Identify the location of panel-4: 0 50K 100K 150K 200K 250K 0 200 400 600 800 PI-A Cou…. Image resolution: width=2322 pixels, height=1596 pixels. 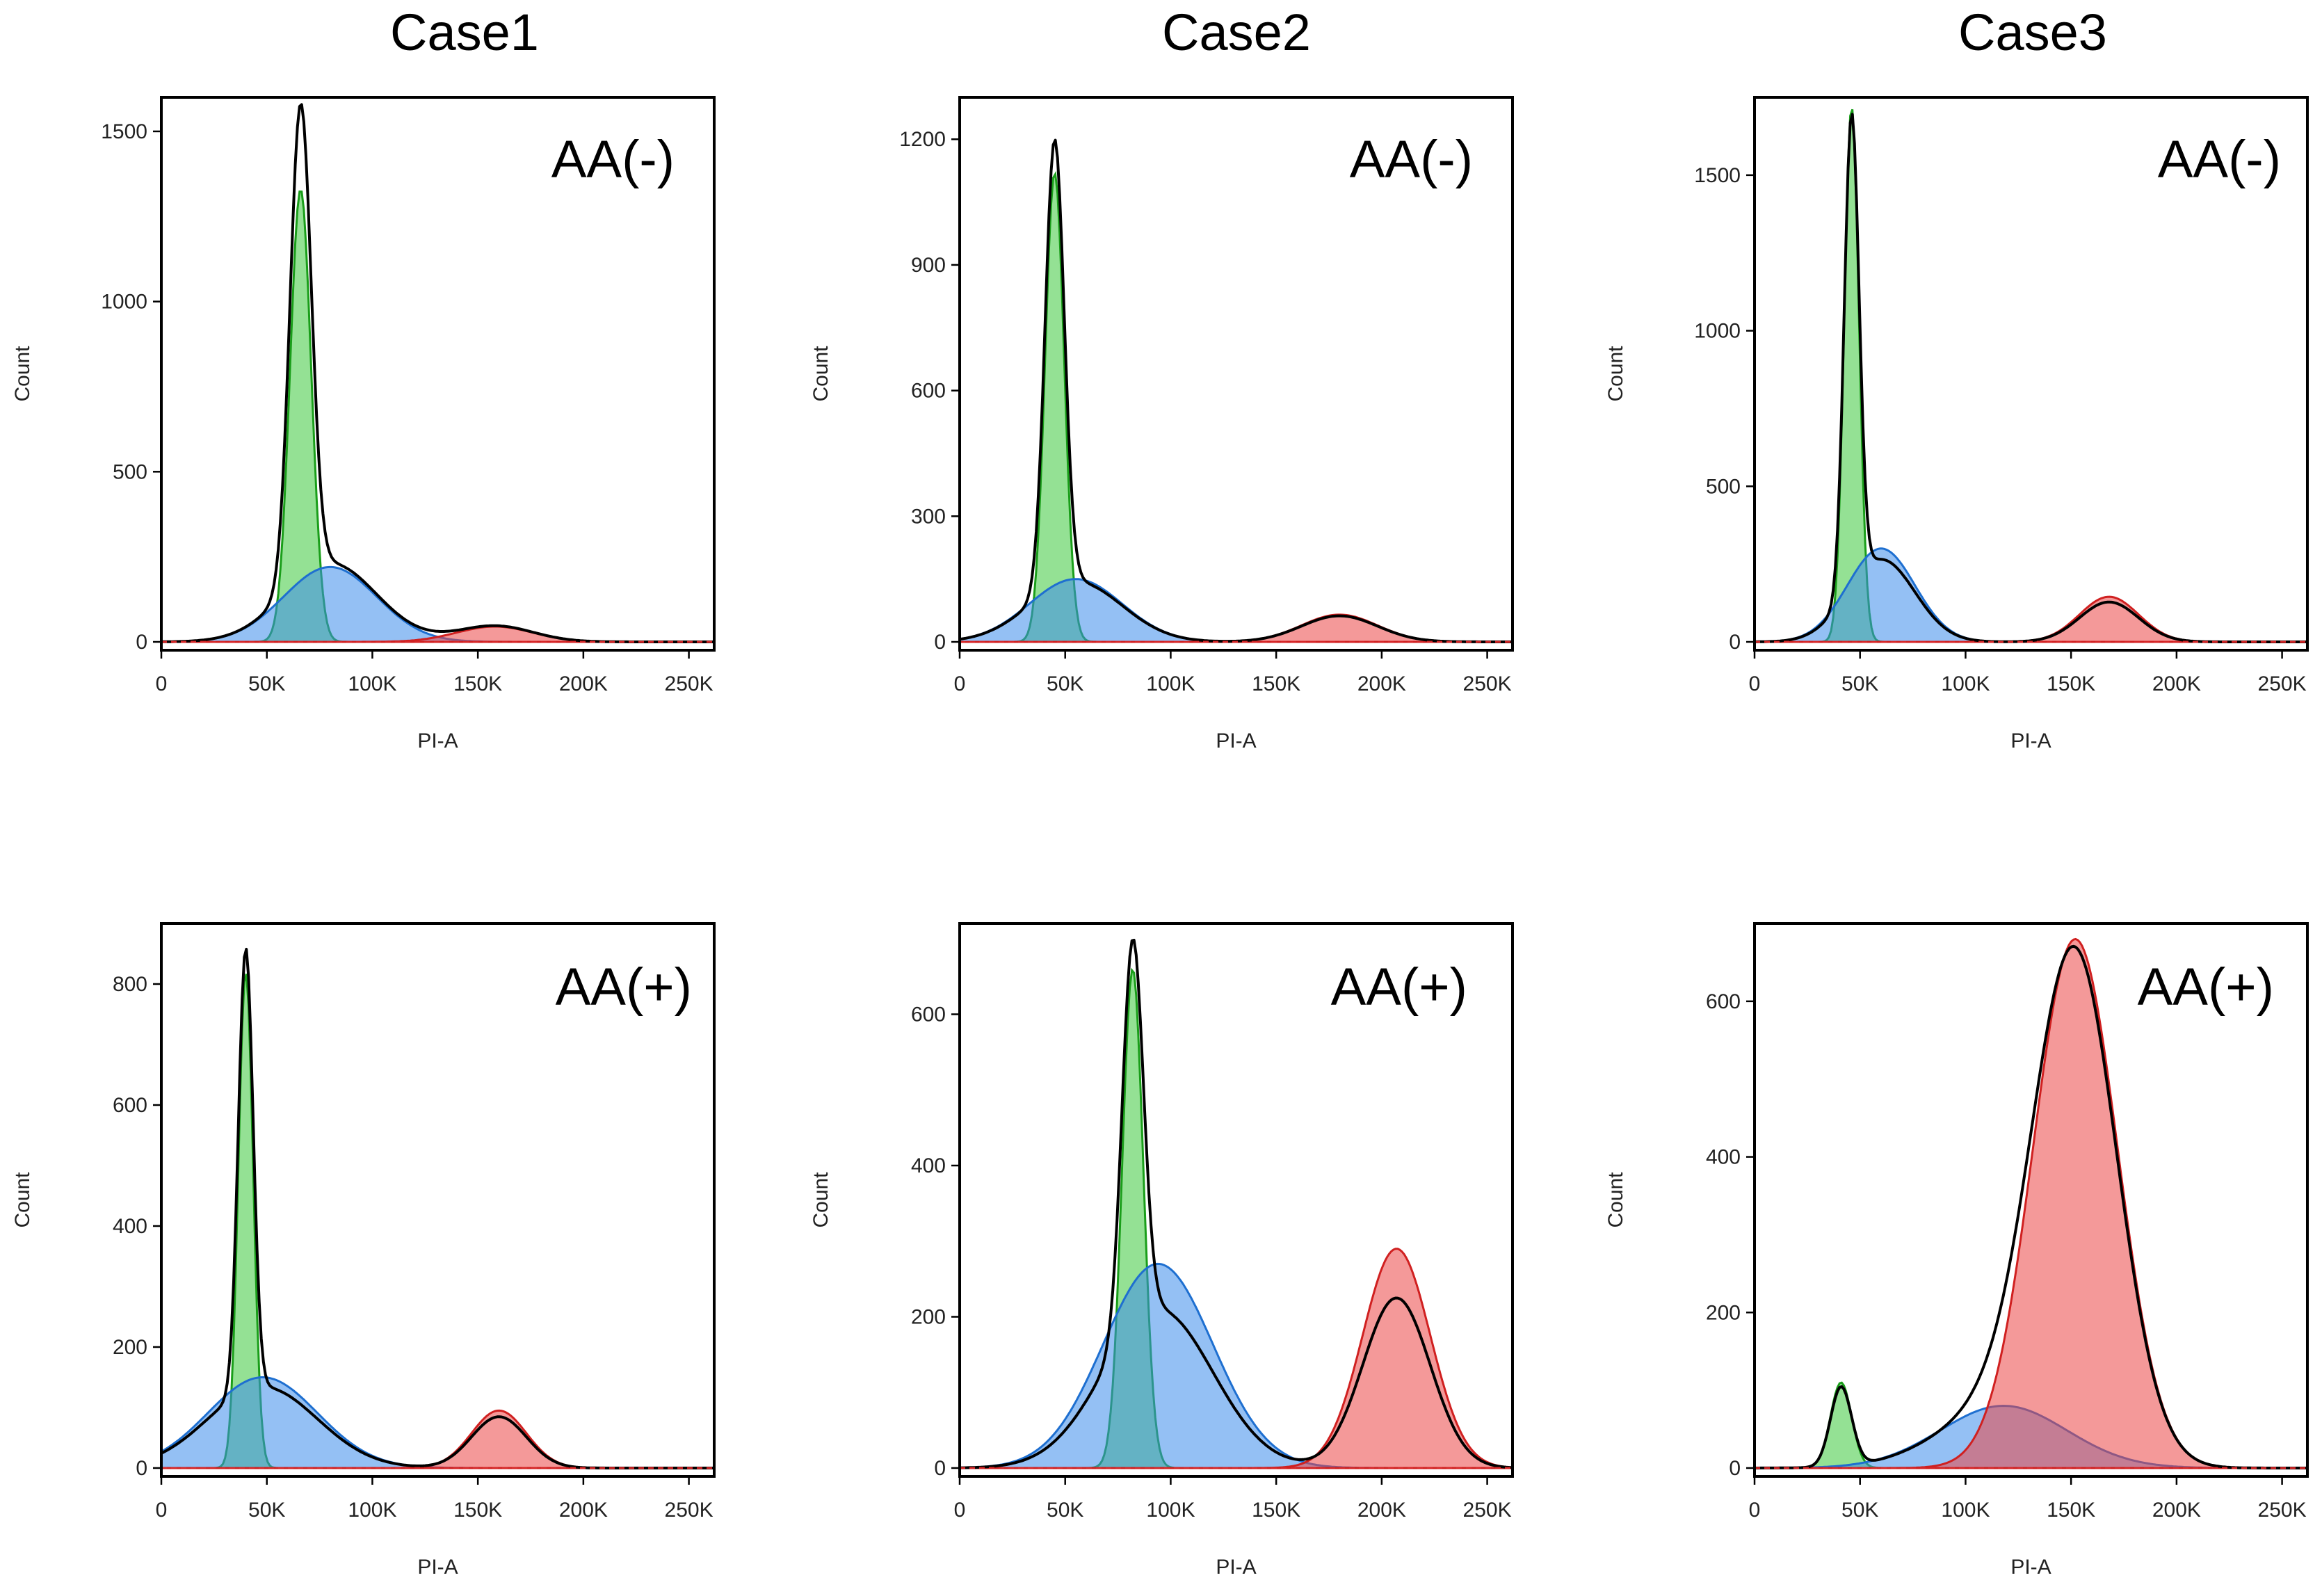
(363, 1250).